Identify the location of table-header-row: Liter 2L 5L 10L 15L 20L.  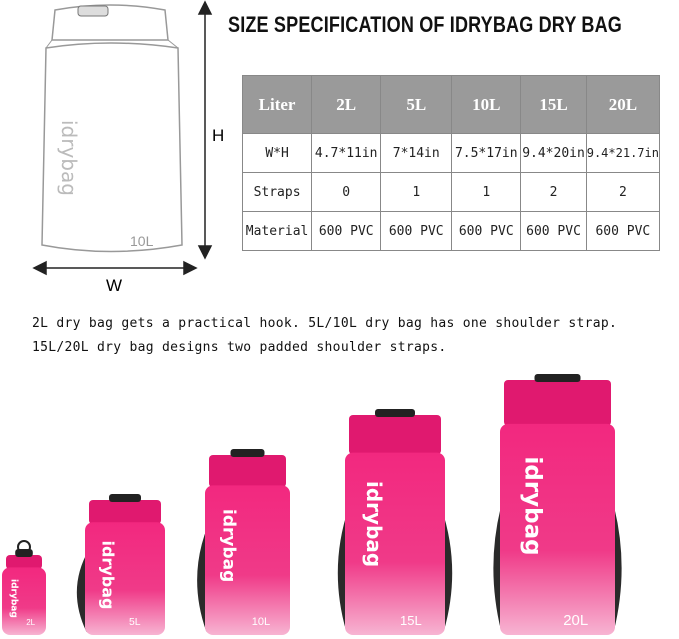
(451, 104).